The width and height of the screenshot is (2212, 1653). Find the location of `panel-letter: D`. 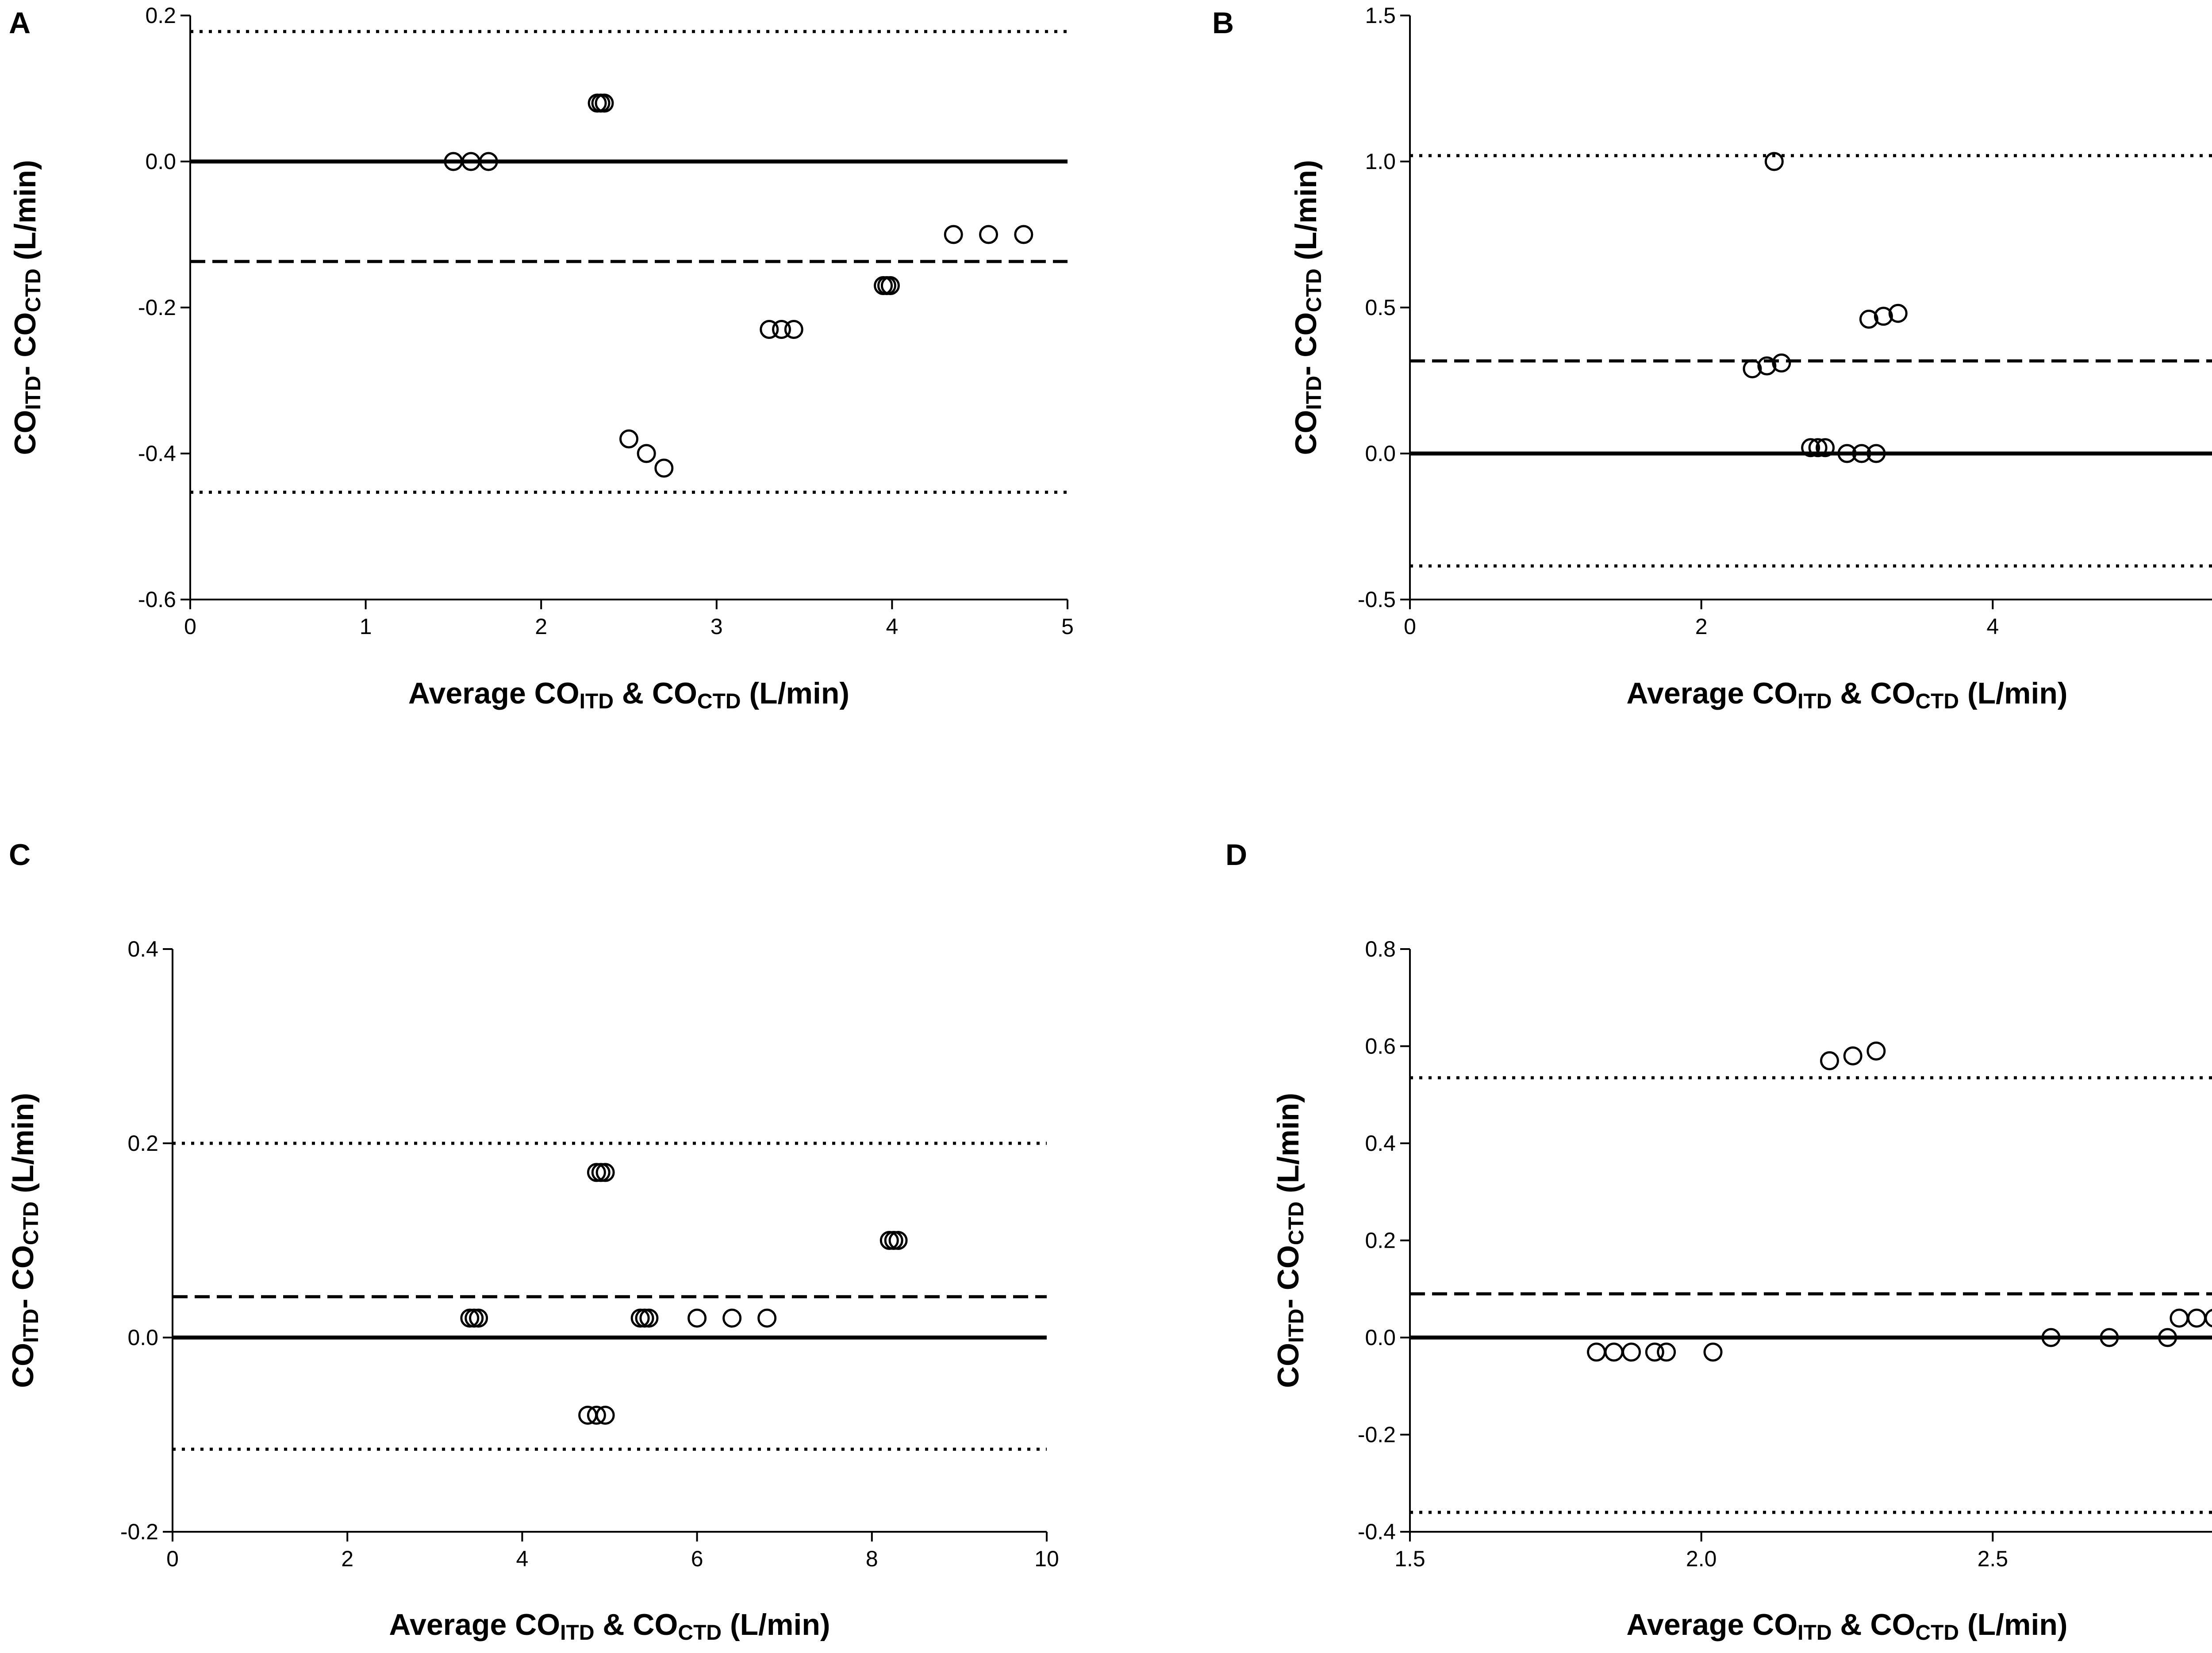

panel-letter: D is located at coordinates (1236, 855).